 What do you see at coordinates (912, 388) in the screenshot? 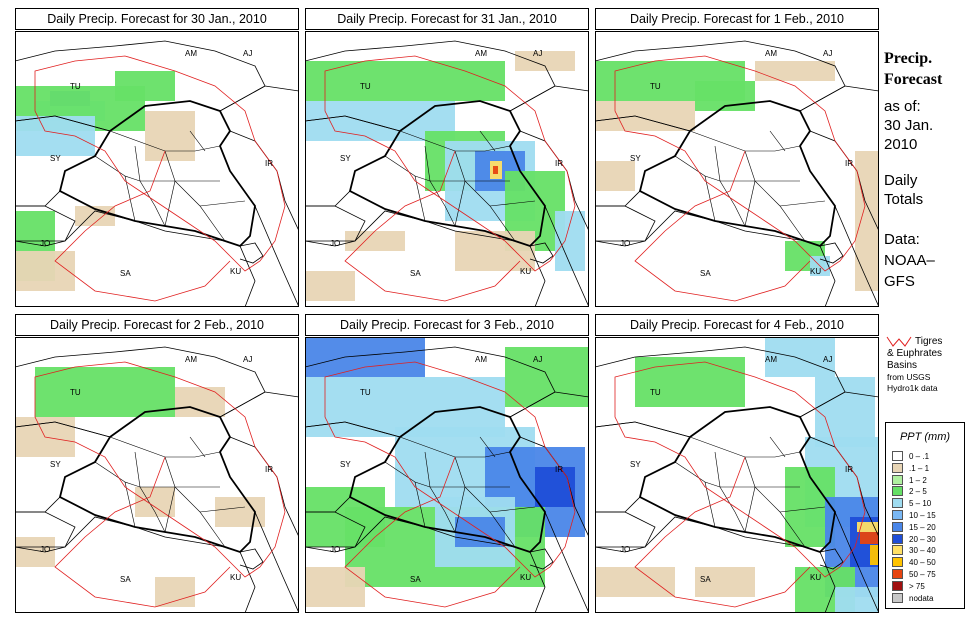
I see `basin-line-5: Hydro1k data` at bounding box center [912, 388].